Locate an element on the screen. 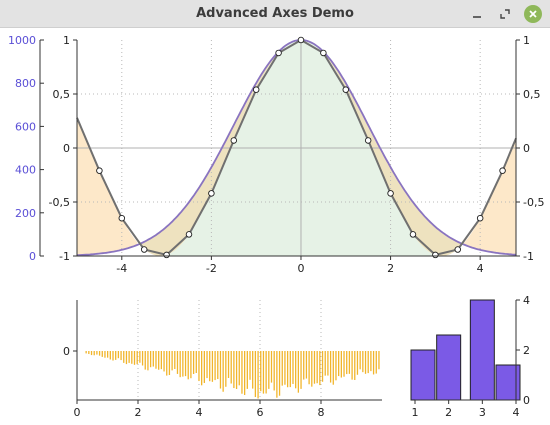  window-title: Advanced Axes Demo is located at coordinates (275, 13).